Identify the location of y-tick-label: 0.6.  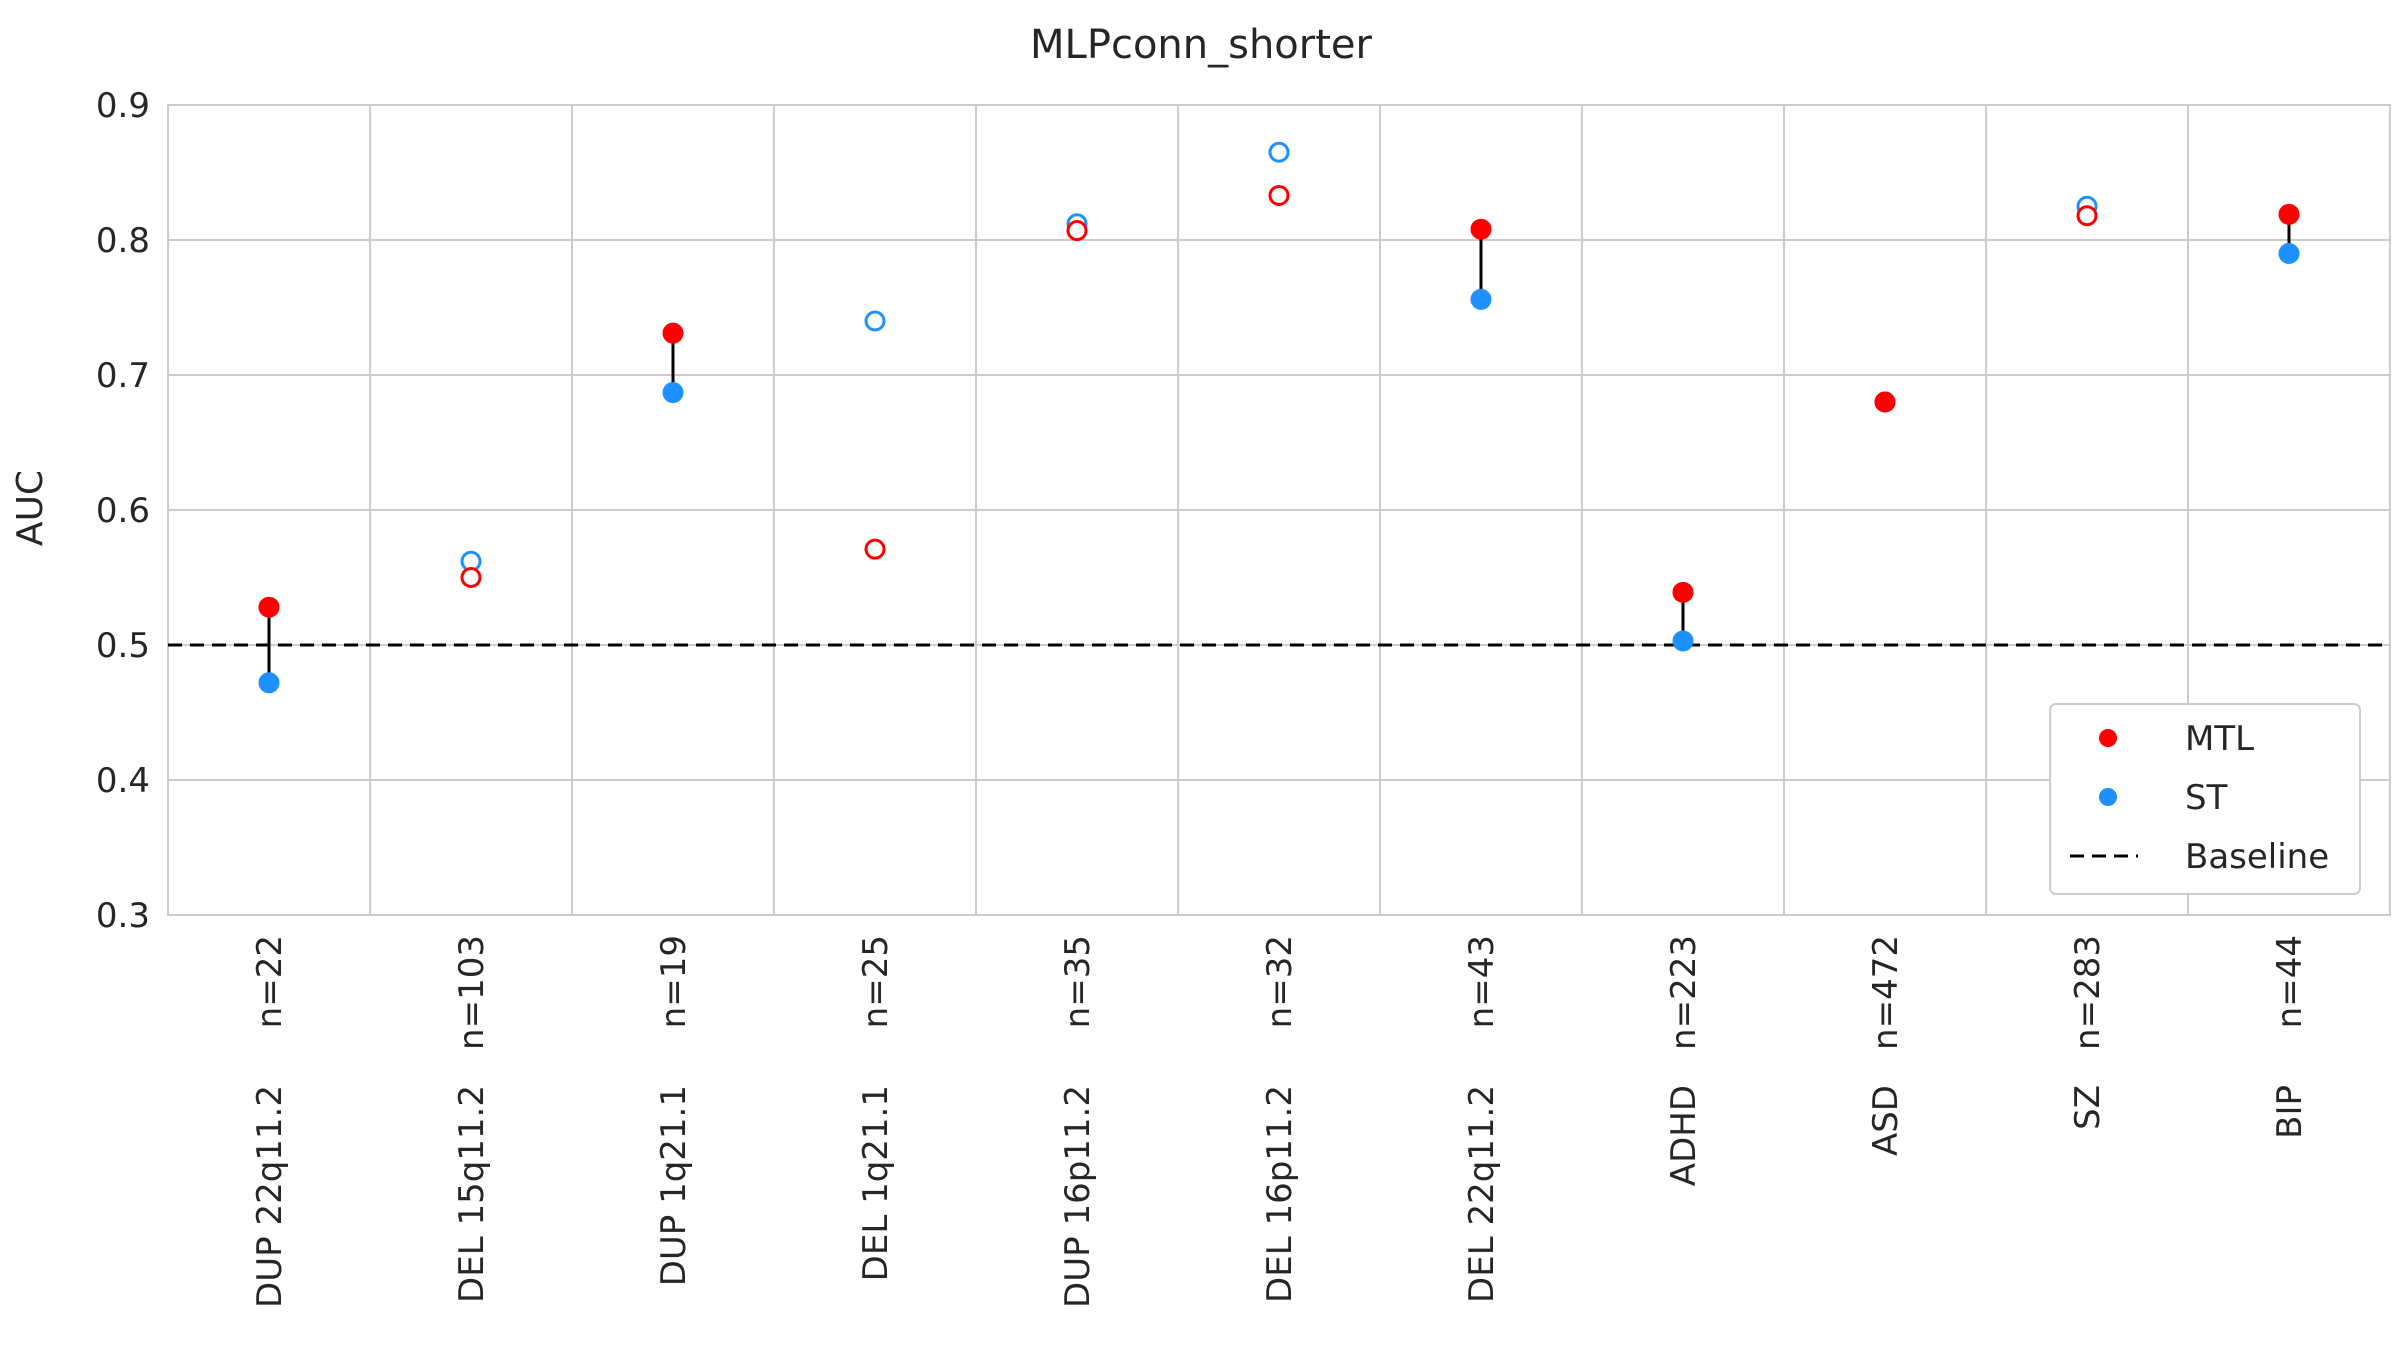
(123, 511).